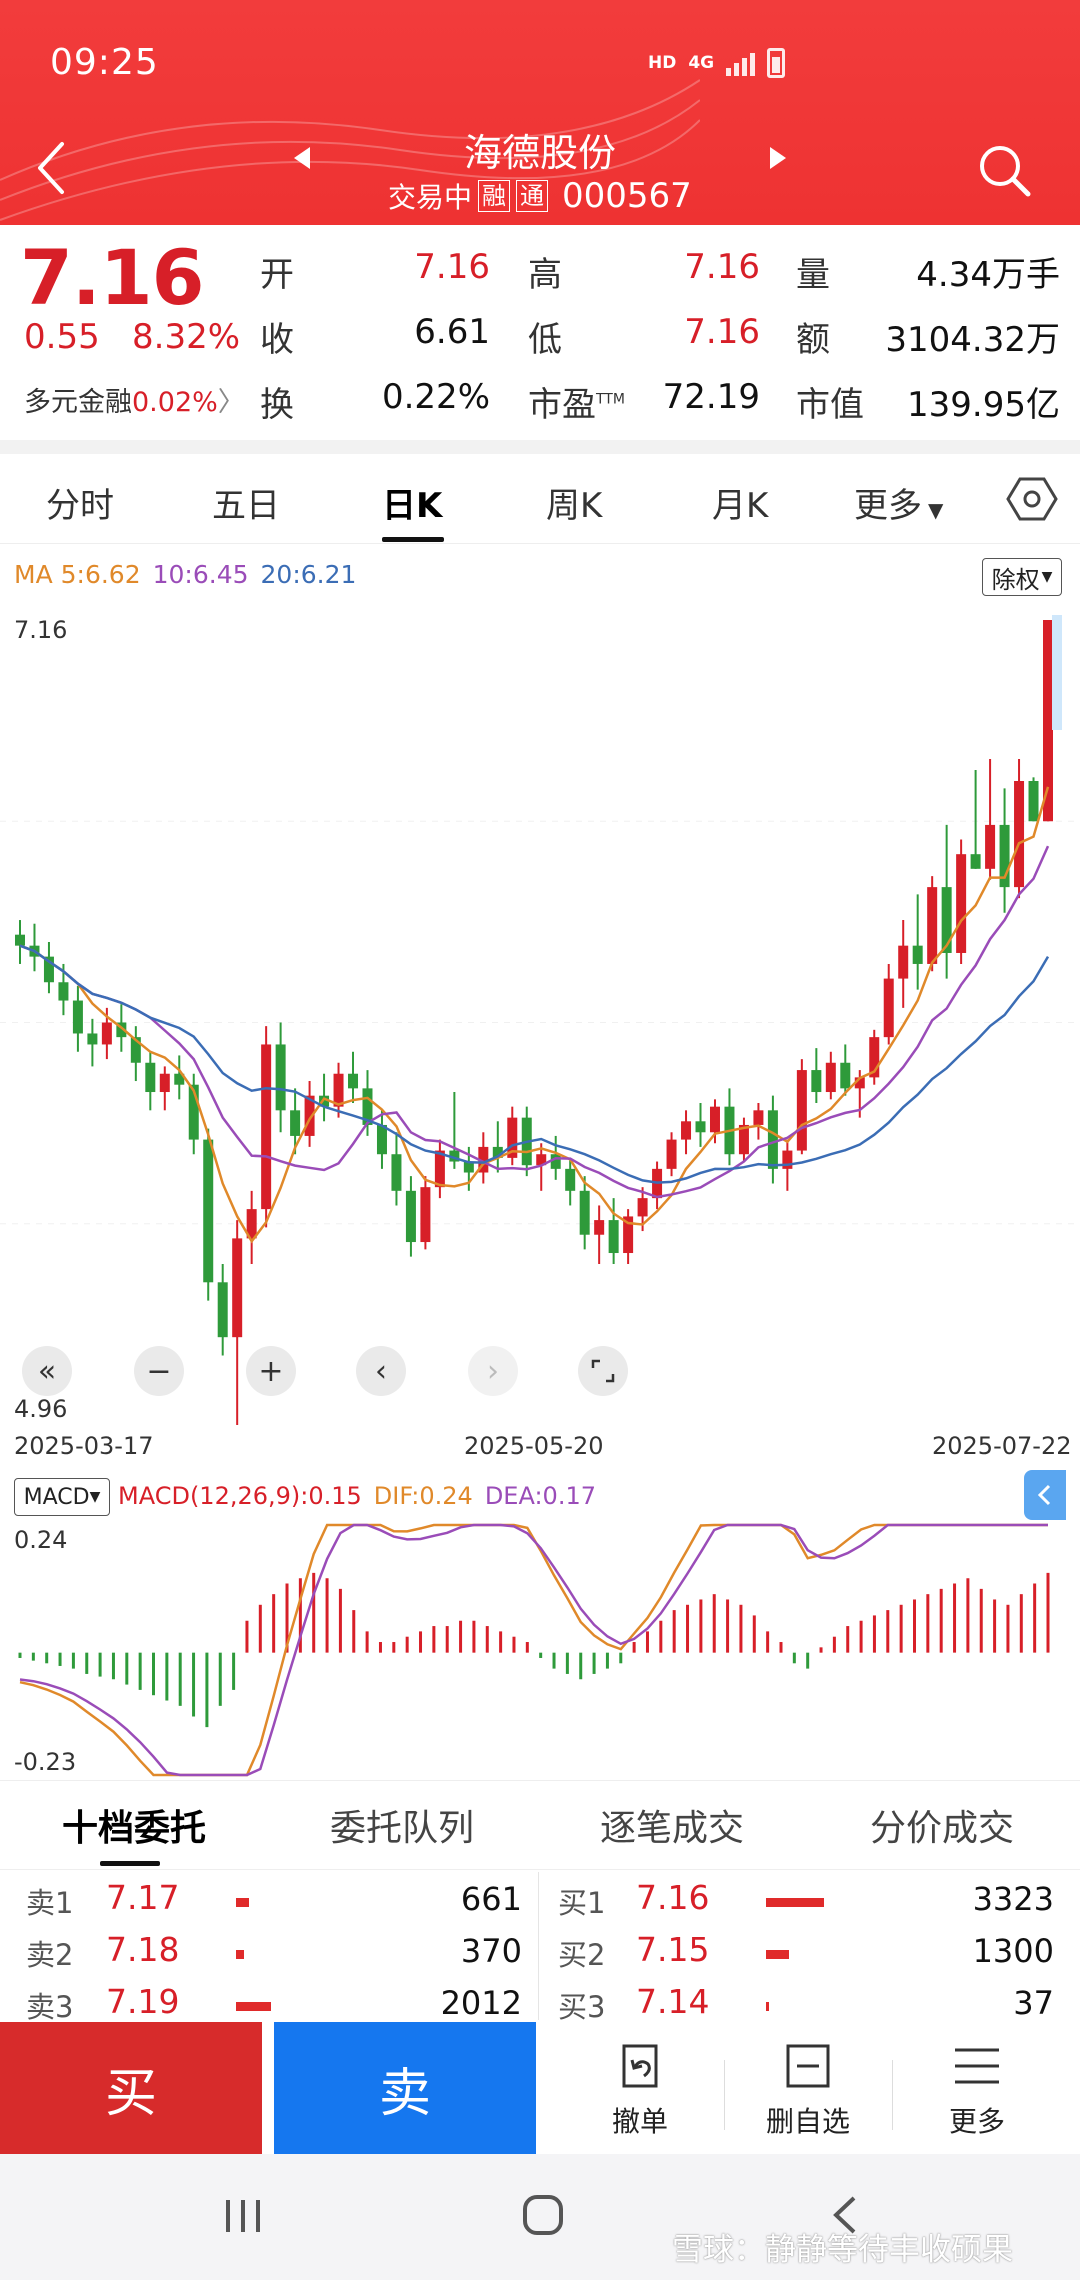 The image size is (1080, 2280). I want to click on system-navigation-bar, so click(540, 2217).